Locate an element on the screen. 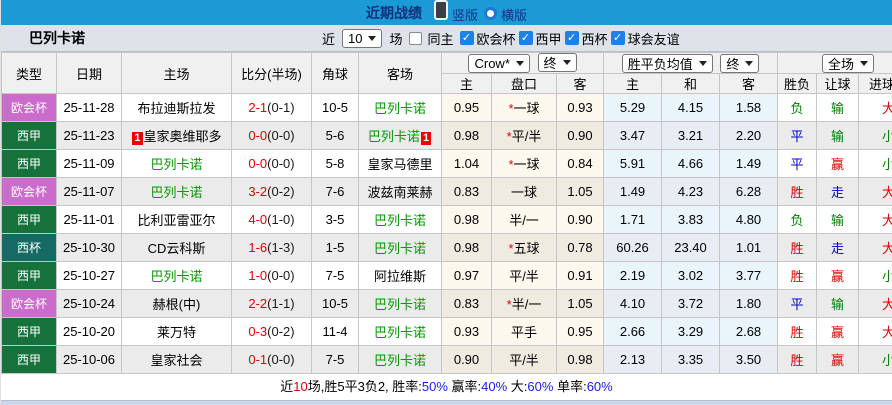  away-team: 皇家马德里 is located at coordinates (400, 163).